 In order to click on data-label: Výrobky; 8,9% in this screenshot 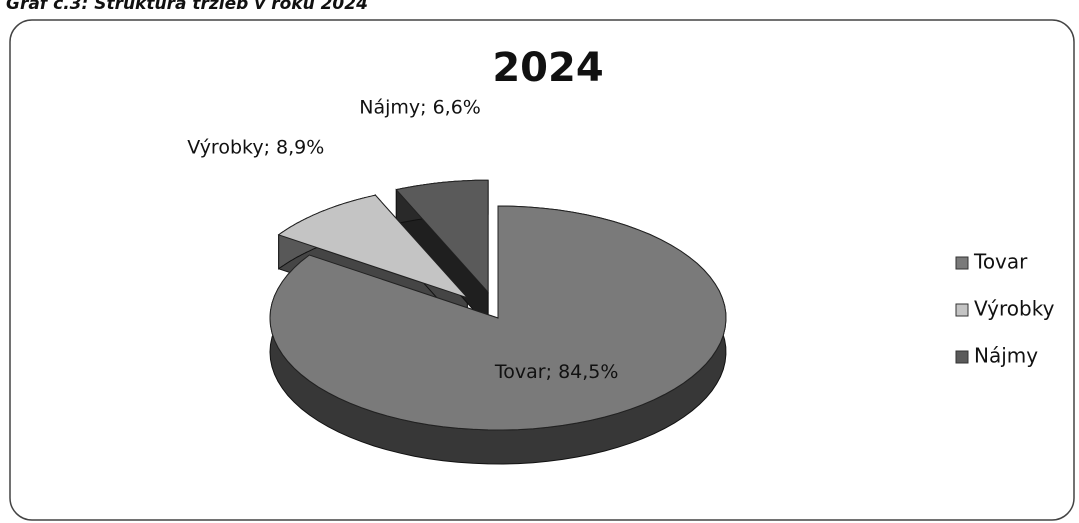, I will do `click(255, 147)`.